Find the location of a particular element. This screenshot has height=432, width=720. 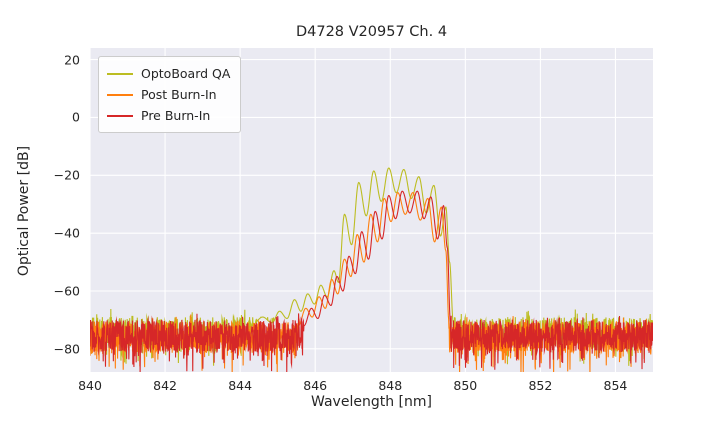

x-tick-label: 842 is located at coordinates (165, 385).